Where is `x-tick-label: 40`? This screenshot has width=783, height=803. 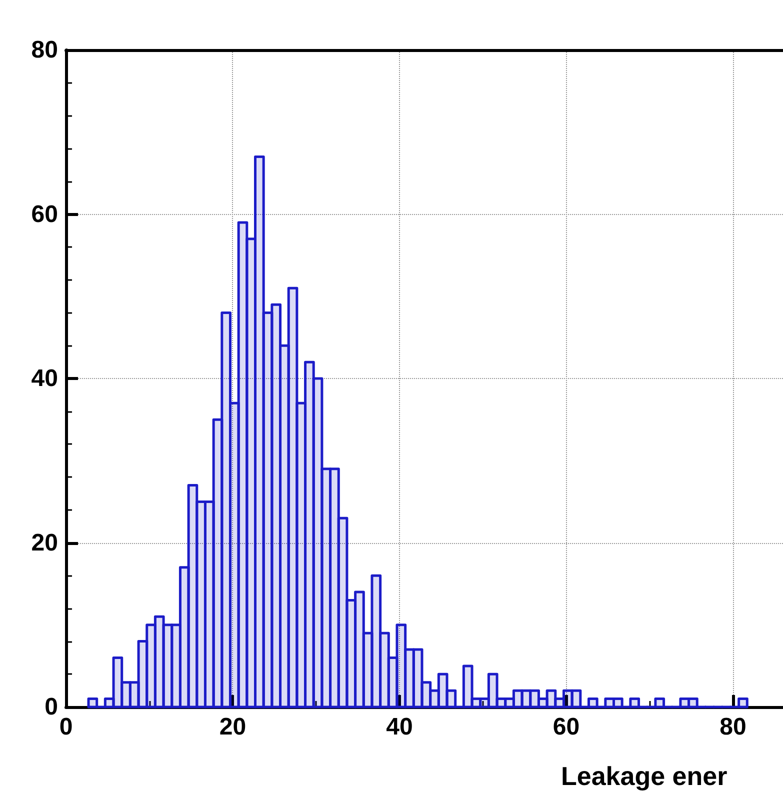
x-tick-label: 40 is located at coordinates (399, 727).